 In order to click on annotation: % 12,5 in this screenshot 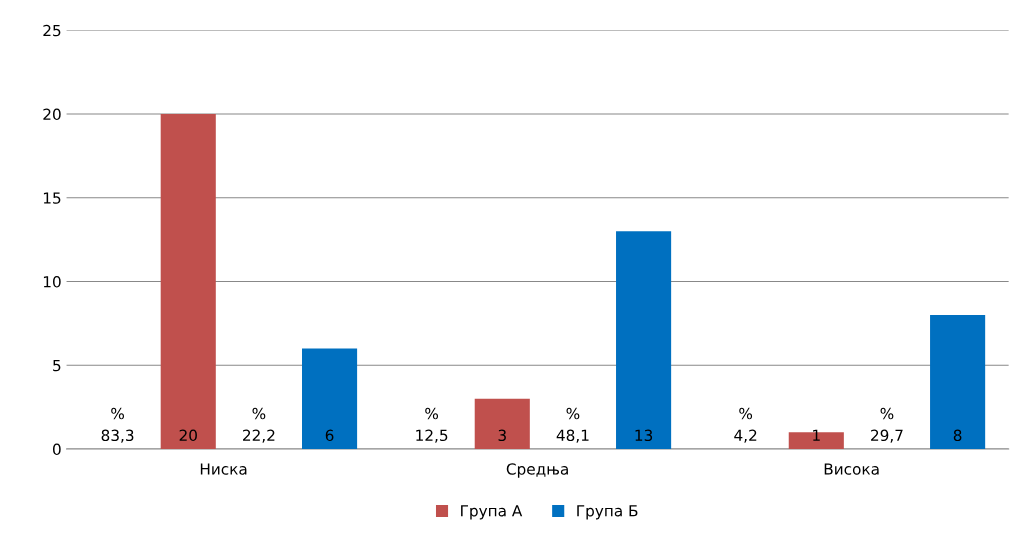, I will do `click(432, 425)`.